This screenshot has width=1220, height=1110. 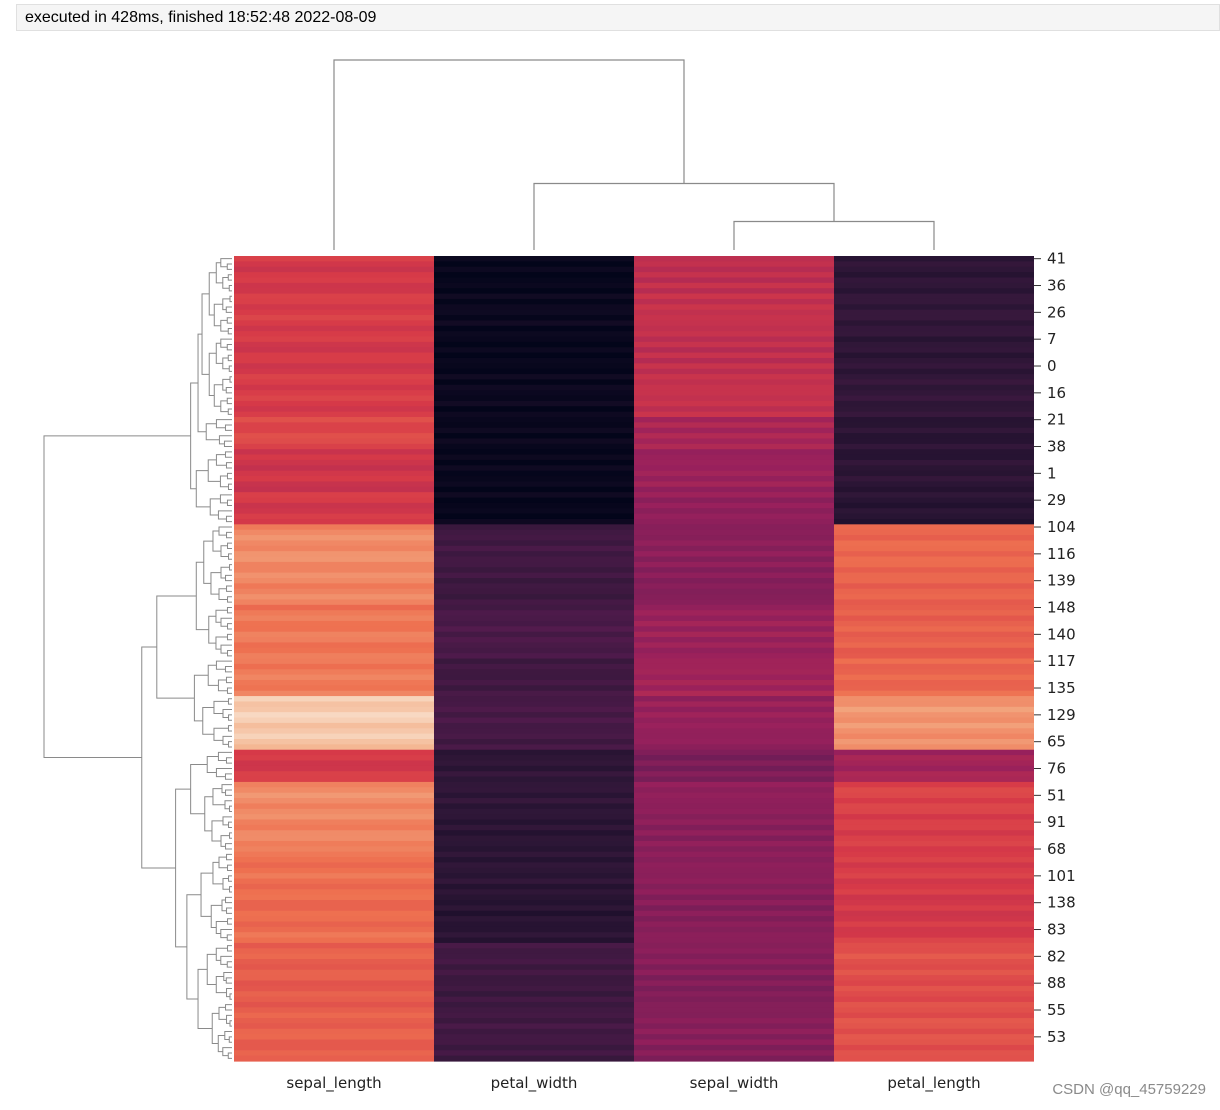 I want to click on row-tick-label: 26, so click(x=1056, y=312).